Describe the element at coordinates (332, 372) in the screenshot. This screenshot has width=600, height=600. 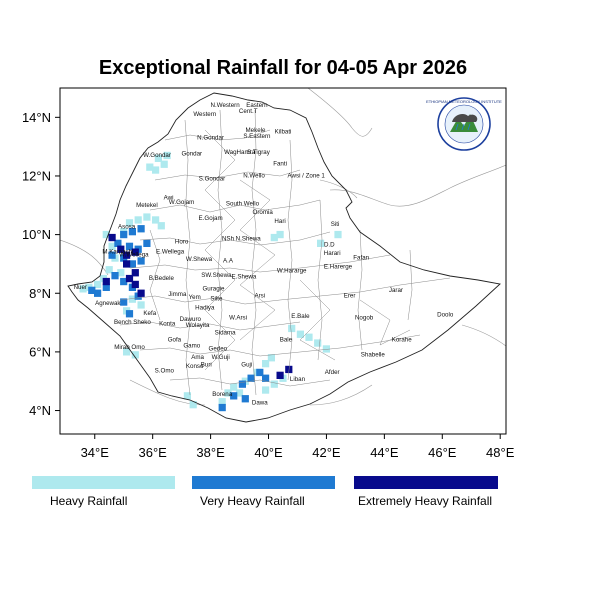
I see `region-label: Afder` at that location.